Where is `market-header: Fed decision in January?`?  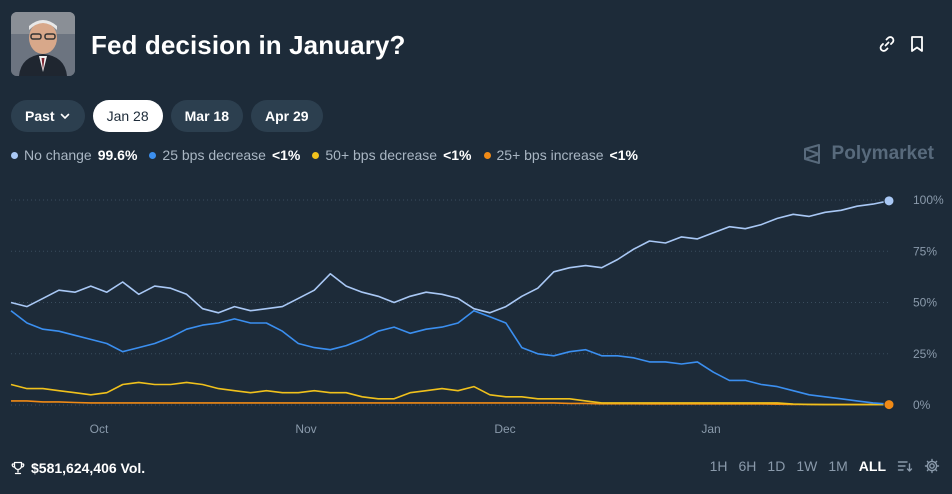 market-header: Fed decision in January? is located at coordinates (476, 45).